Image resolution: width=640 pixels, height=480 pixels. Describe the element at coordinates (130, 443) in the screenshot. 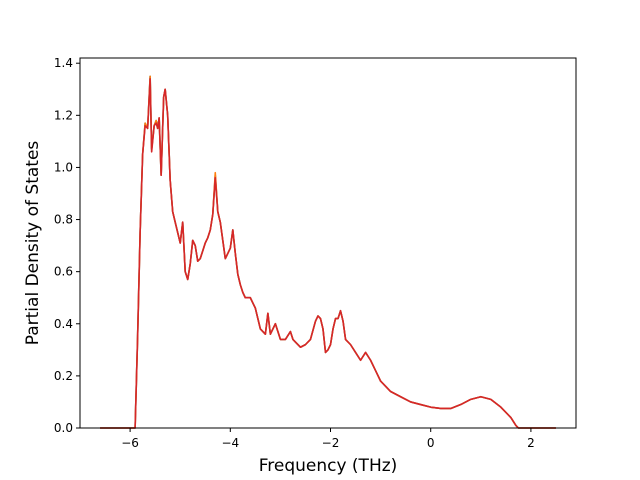

I see `x-tick-label: −6` at that location.